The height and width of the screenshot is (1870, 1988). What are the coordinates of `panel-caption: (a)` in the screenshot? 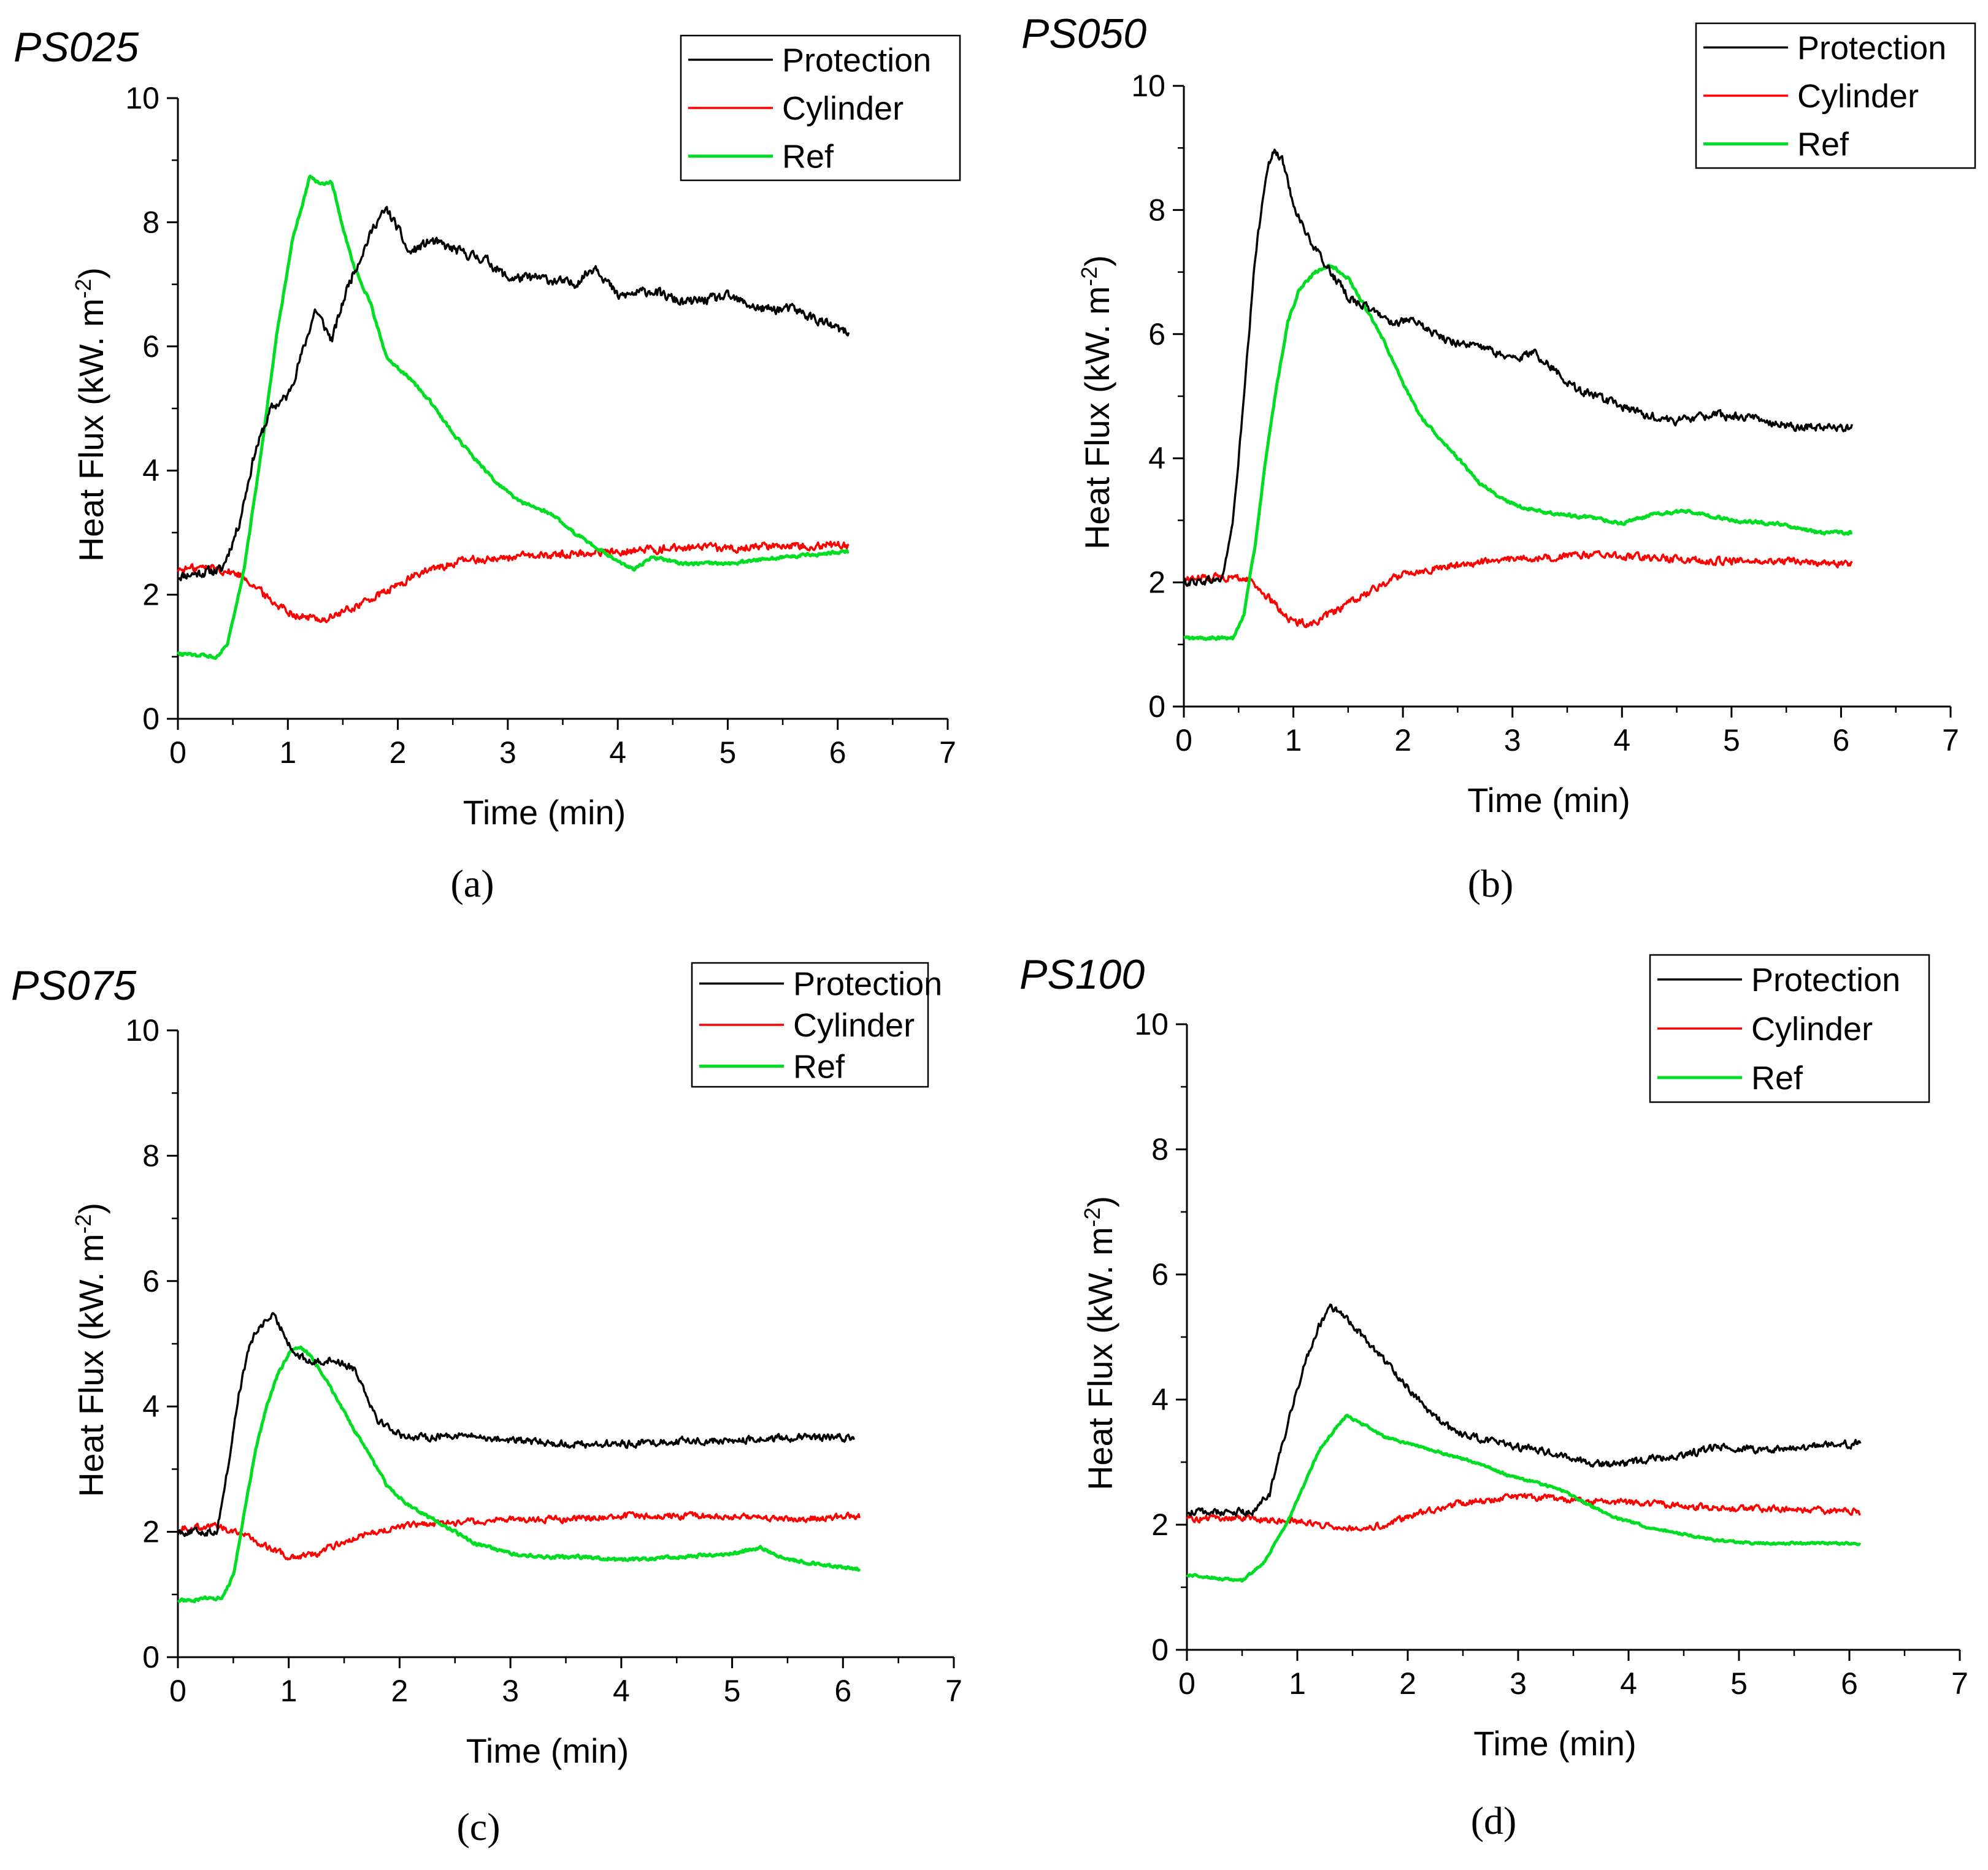 It's located at (472, 883).